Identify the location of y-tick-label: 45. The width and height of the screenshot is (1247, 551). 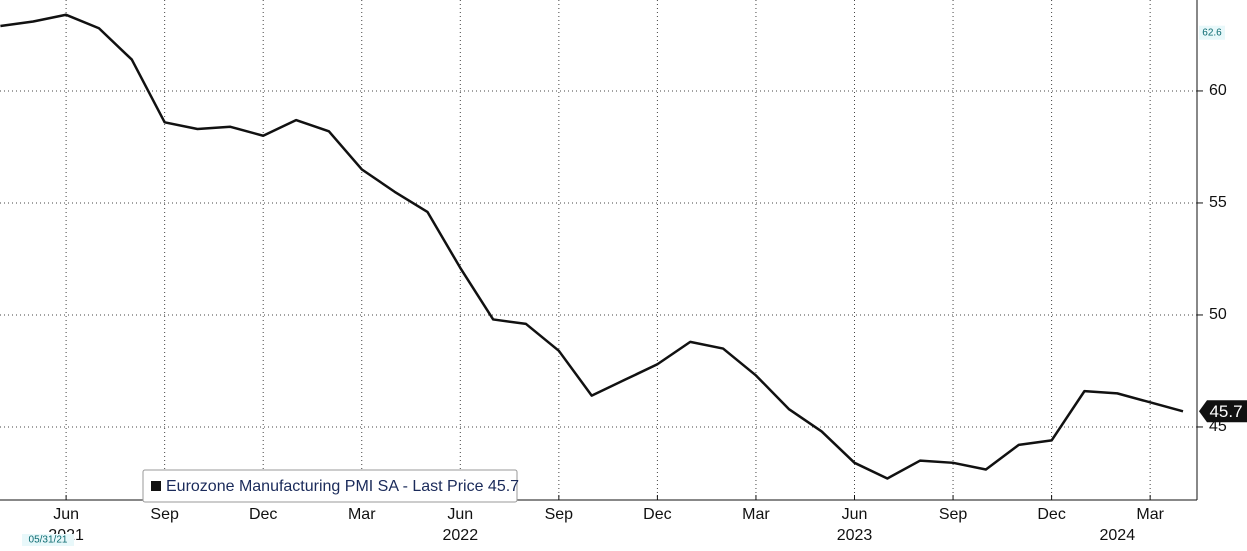
(1218, 426).